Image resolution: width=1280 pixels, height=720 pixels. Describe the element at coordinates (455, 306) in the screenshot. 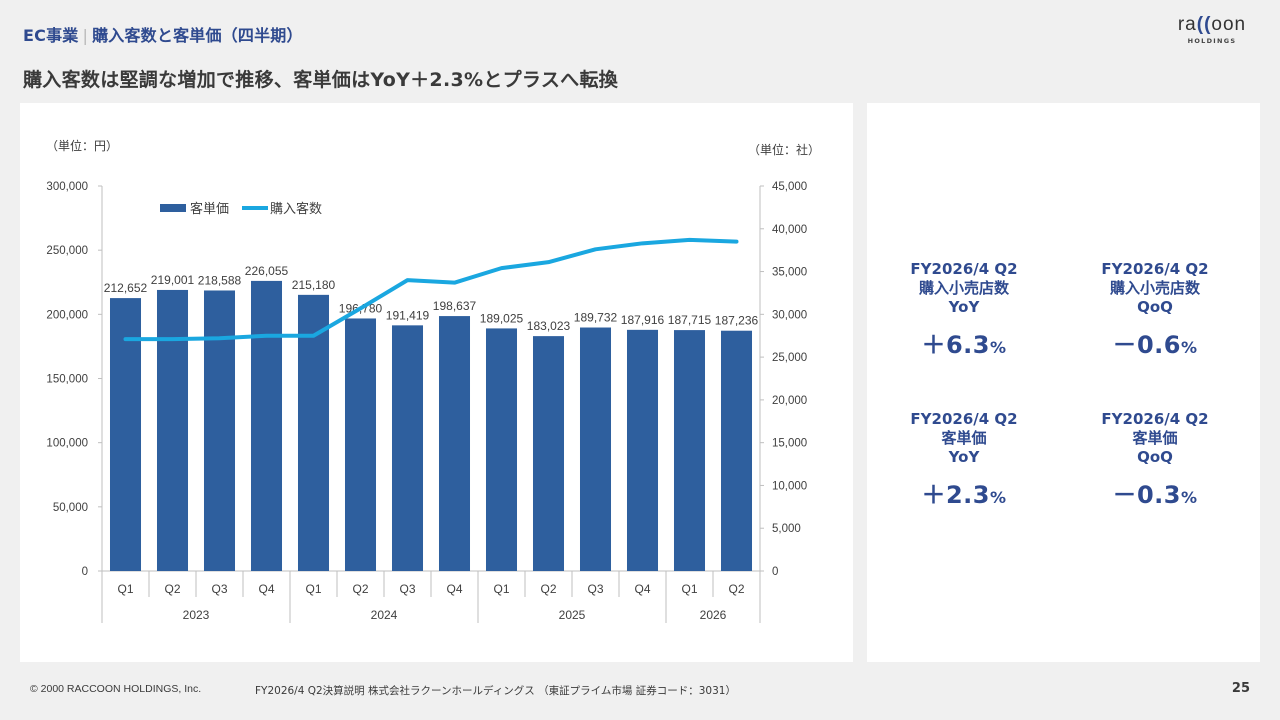

I see `bar-data-label: 198,637` at that location.